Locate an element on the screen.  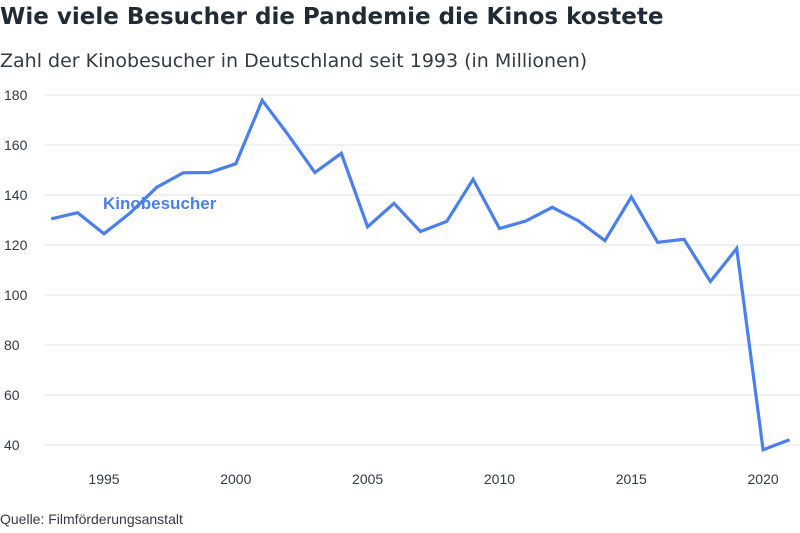
y-tick-label-100: 100 is located at coordinates (16, 295).